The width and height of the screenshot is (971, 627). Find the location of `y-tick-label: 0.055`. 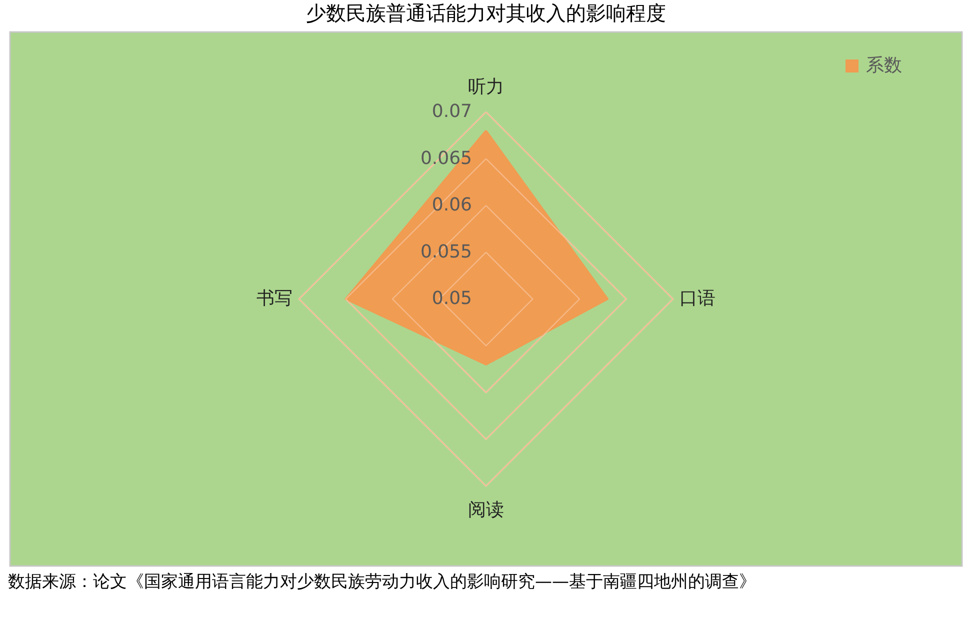

y-tick-label: 0.055 is located at coordinates (446, 251).